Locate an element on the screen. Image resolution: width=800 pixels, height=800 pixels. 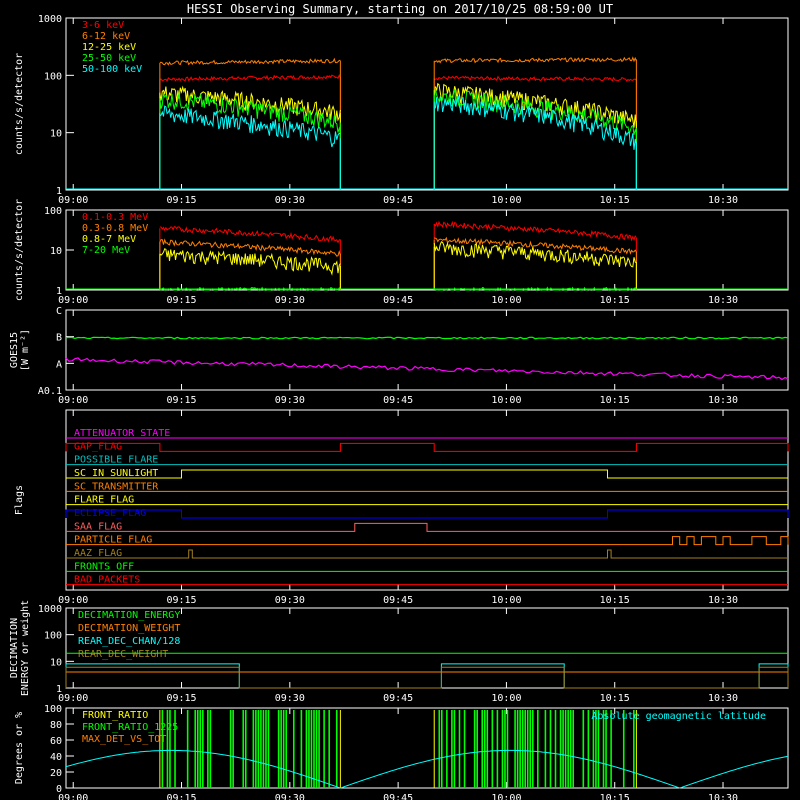
y-tick-label: C is located at coordinates (59, 311).